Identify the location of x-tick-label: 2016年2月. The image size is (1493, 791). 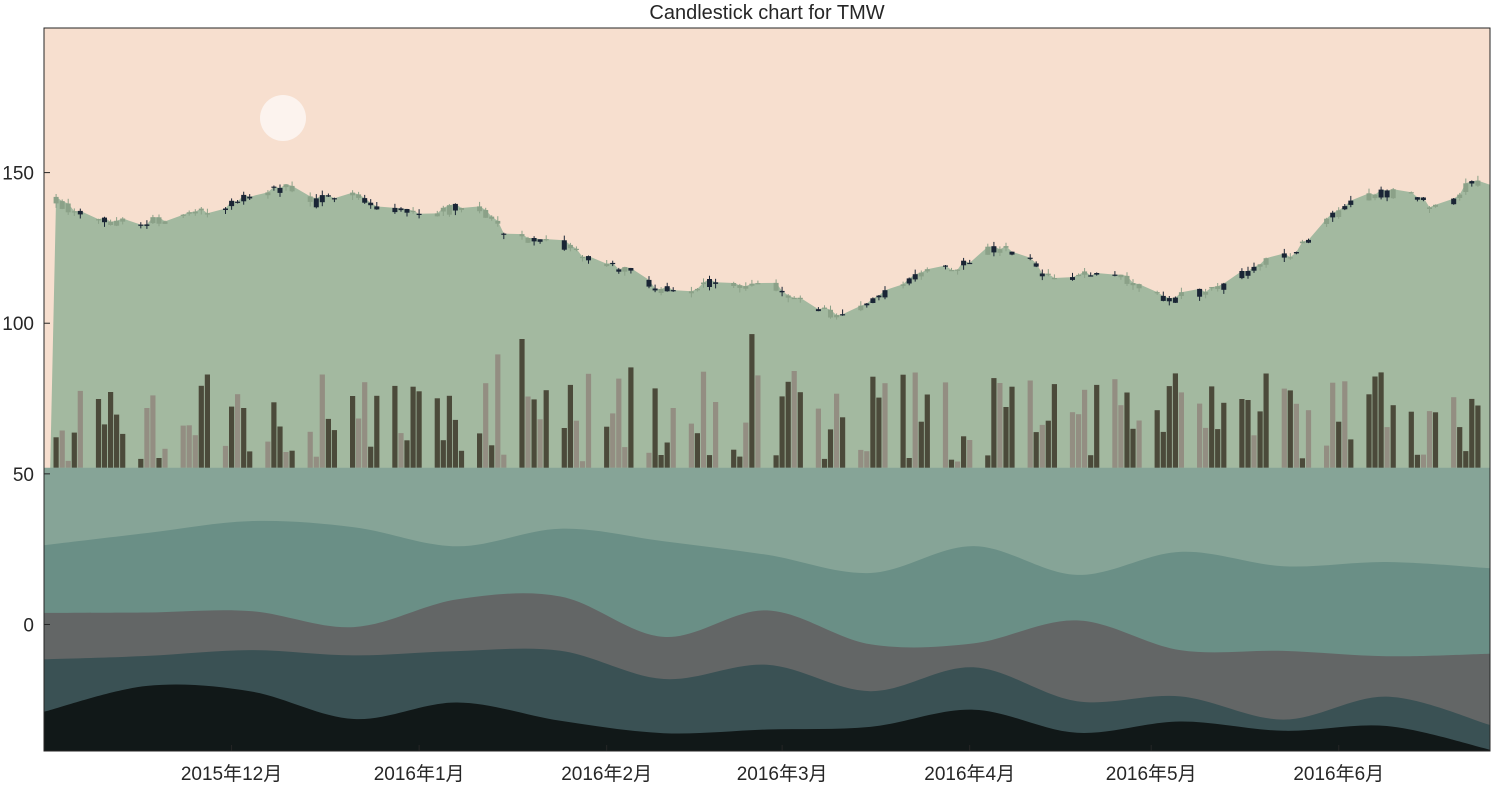
(606, 774).